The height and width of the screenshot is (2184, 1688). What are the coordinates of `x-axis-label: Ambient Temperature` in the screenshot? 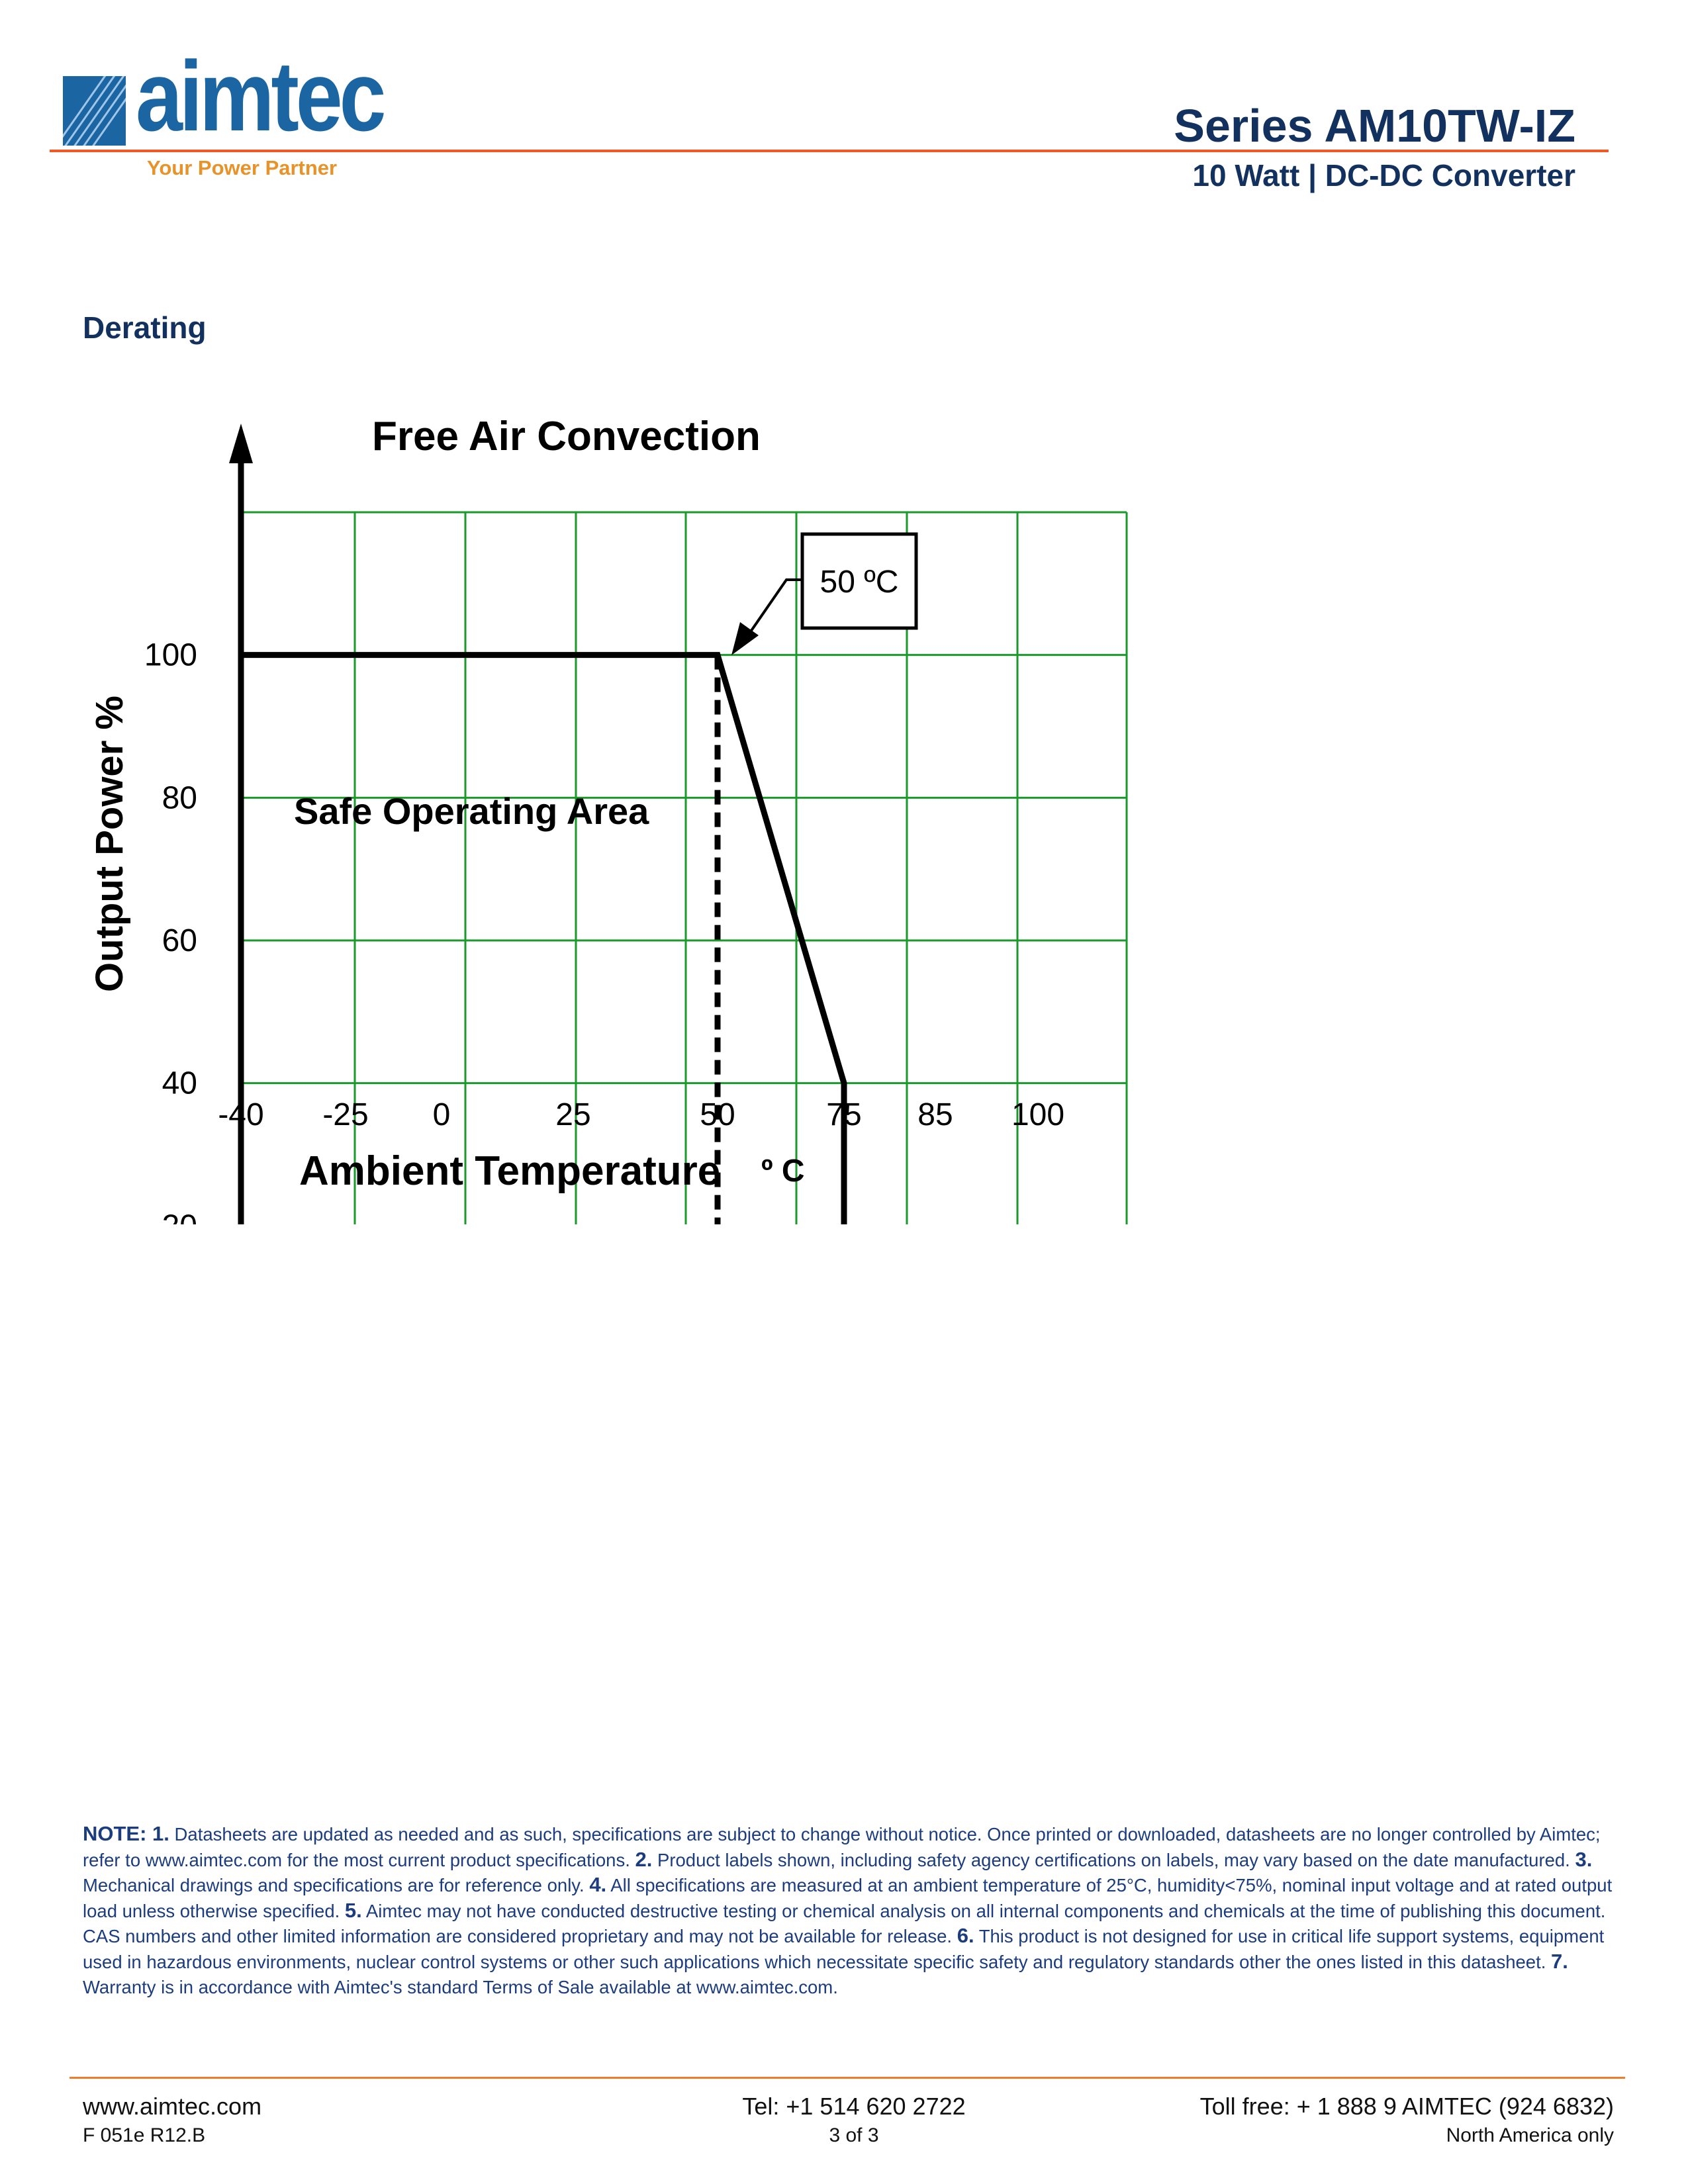 It's located at (509, 1171).